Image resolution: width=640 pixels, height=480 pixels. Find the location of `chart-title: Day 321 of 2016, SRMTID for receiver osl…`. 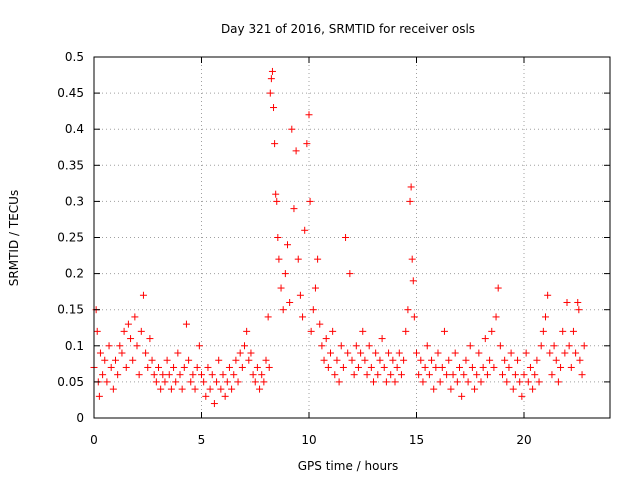

chart-title: Day 321 of 2016, SRMTID for receiver osl… is located at coordinates (348, 29).